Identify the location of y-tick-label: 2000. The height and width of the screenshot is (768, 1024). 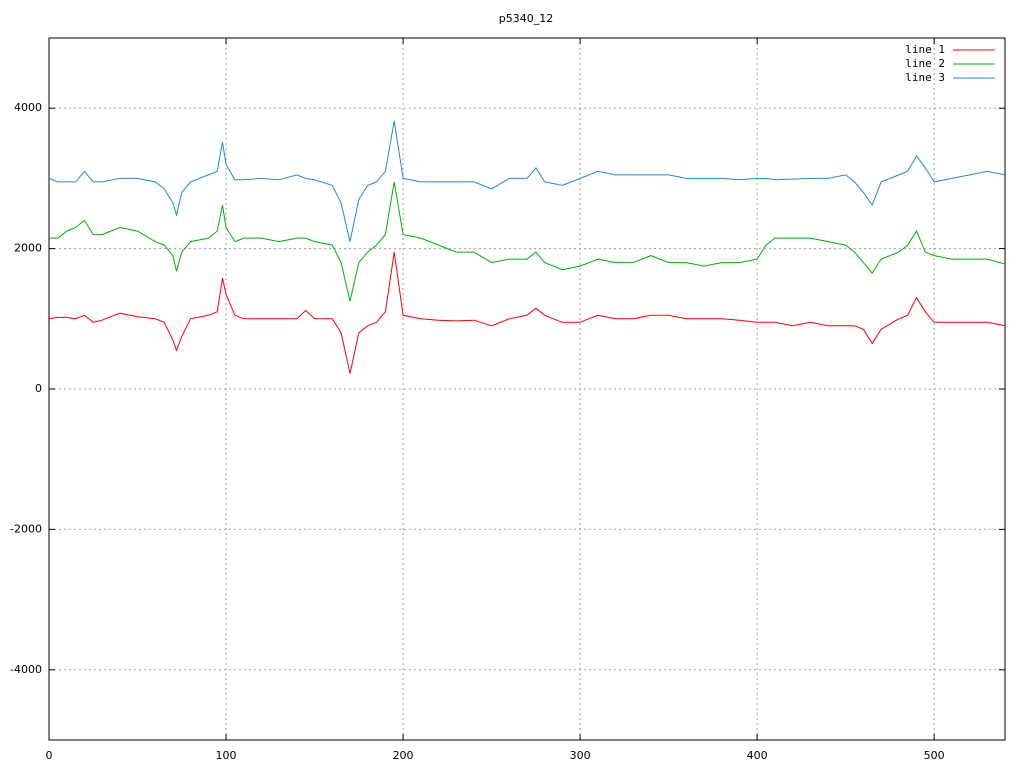
(28, 248).